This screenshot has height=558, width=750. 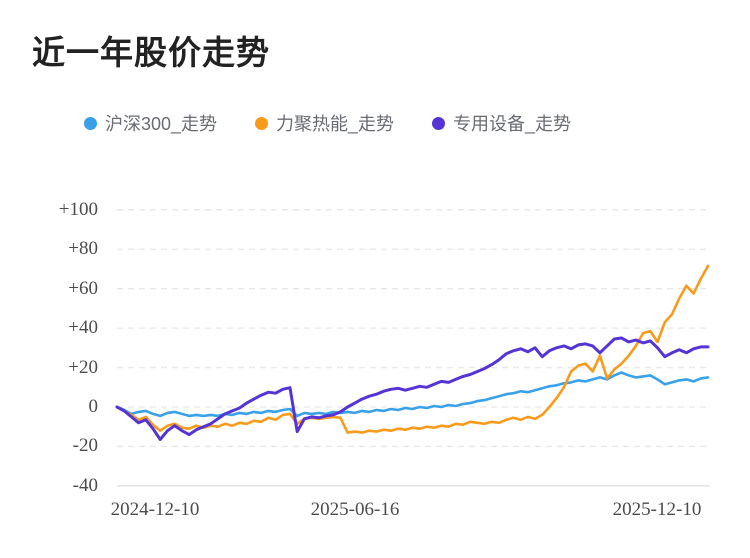 What do you see at coordinates (151, 52) in the screenshot?
I see `chart-title: 近一年股价走势` at bounding box center [151, 52].